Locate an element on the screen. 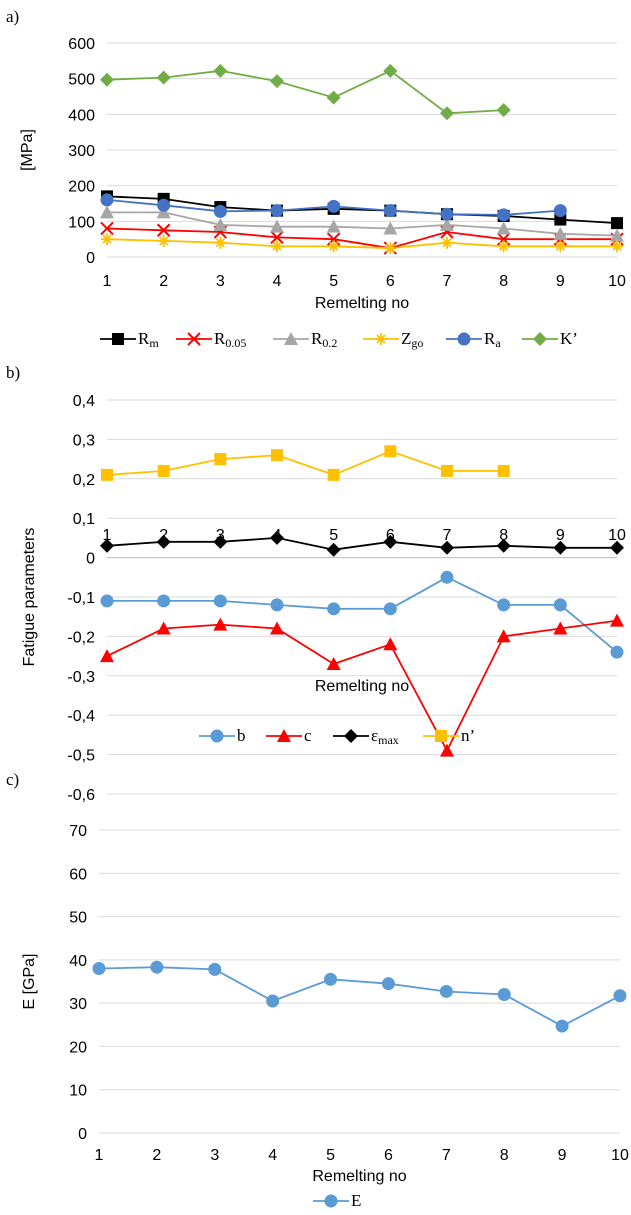 The width and height of the screenshot is (631, 1215). legend-label: K’ is located at coordinates (569, 338).